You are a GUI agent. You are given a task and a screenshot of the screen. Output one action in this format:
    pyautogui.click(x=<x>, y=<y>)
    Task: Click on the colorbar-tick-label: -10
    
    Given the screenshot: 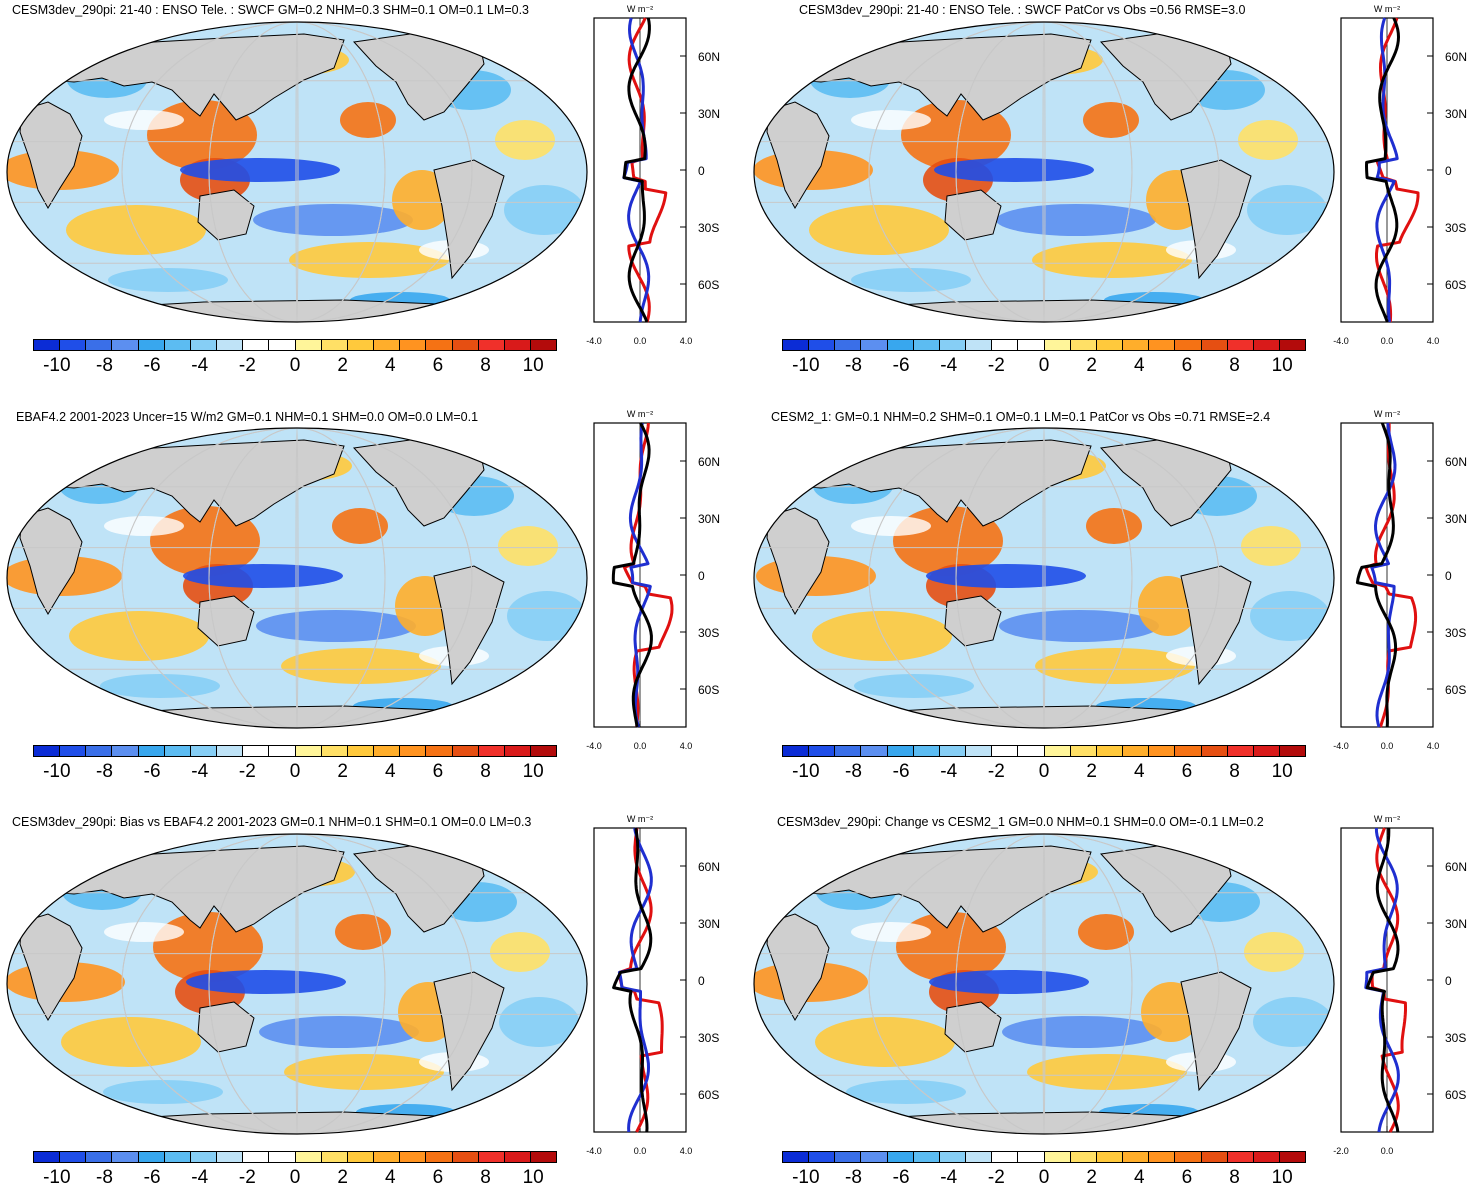 What is the action you would take?
    pyautogui.click(x=57, y=365)
    